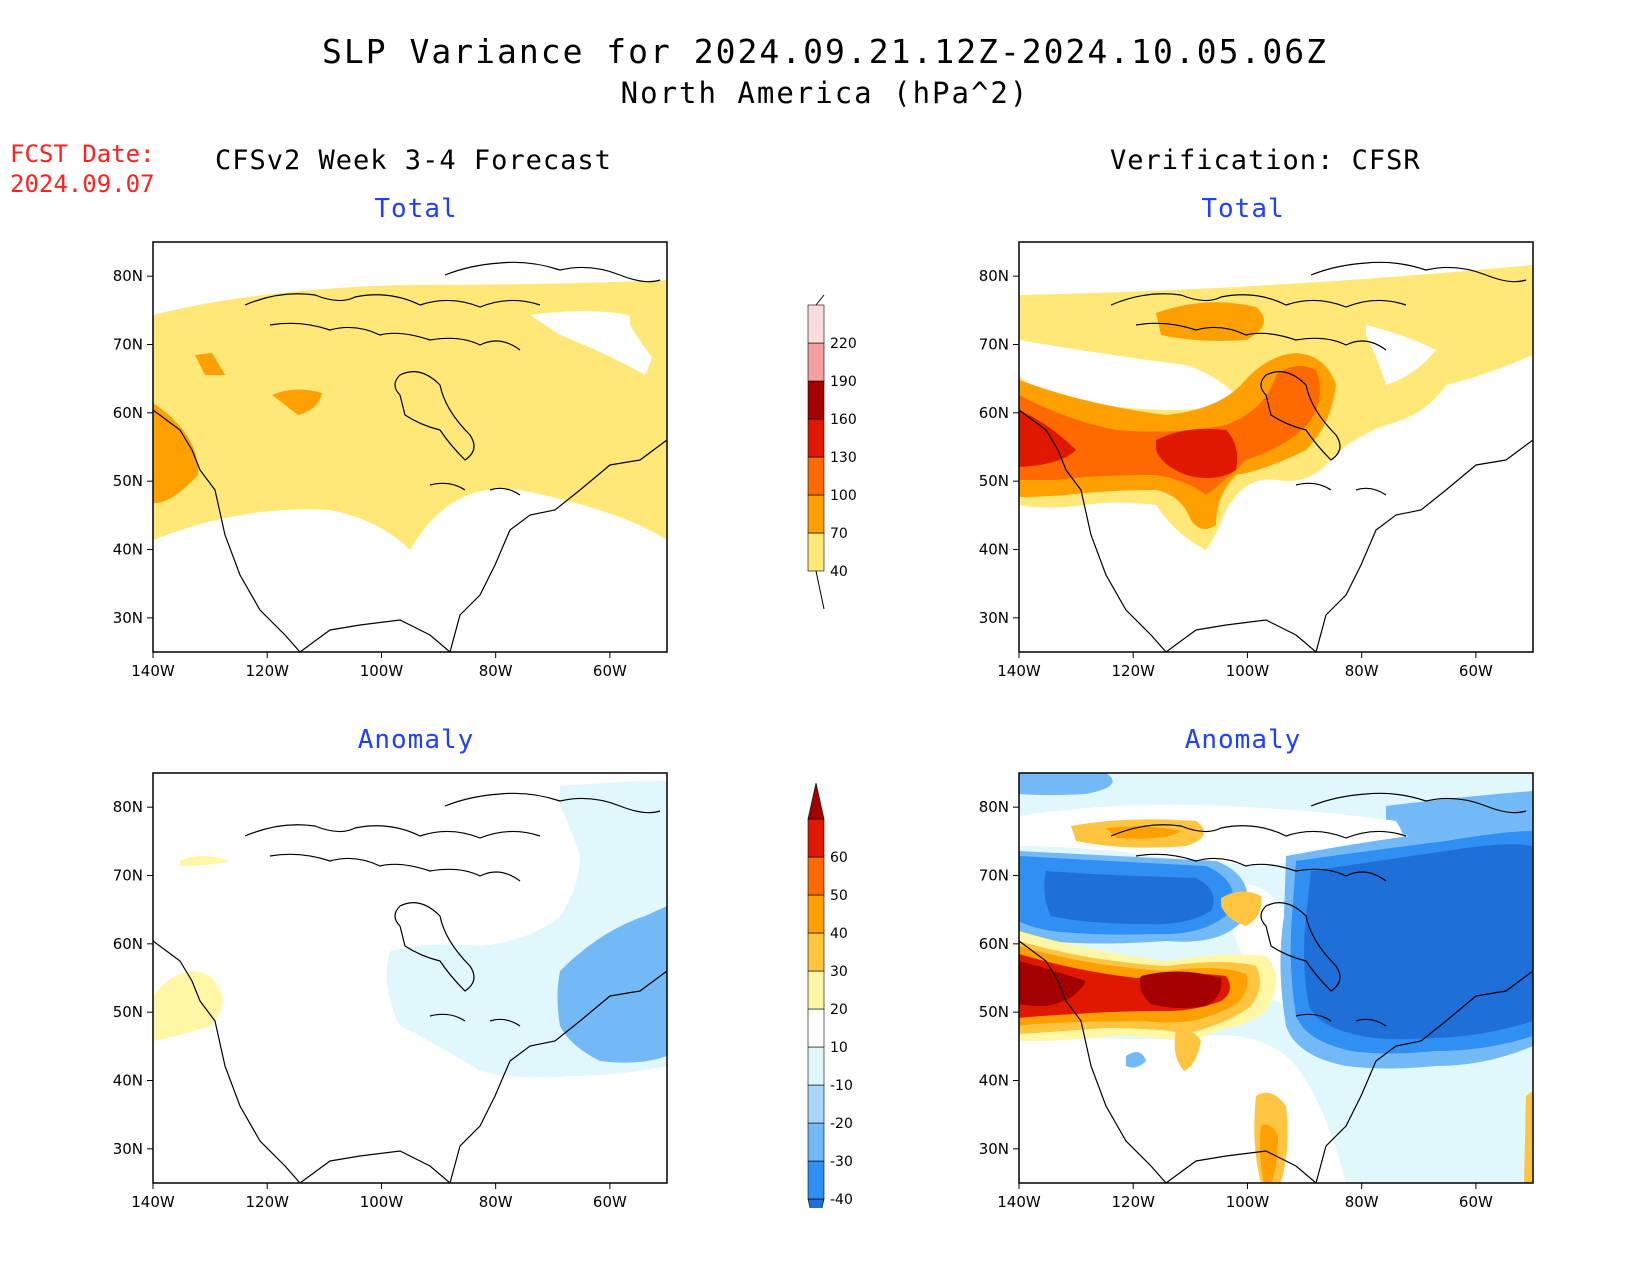 The image size is (1650, 1275). Describe the element at coordinates (841, 1162) in the screenshot. I see `colorbar-anomaly-label: -30` at that location.